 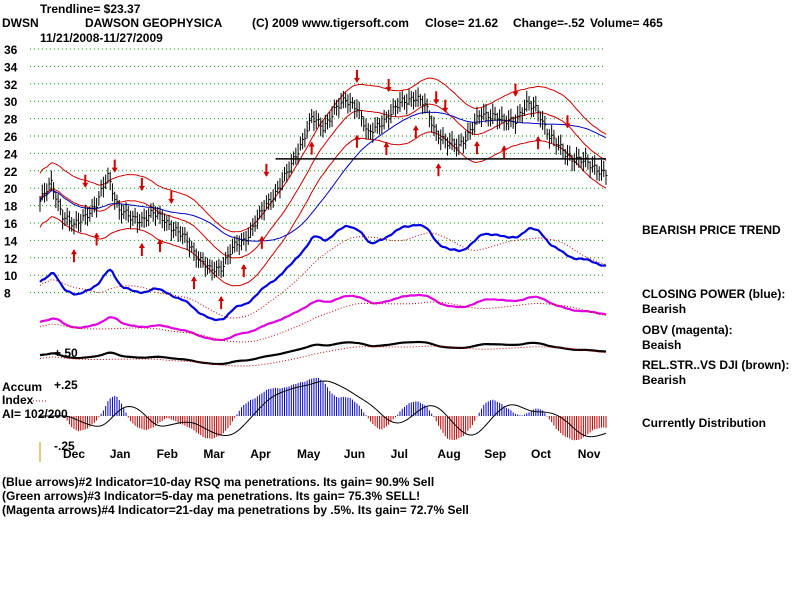 I want to click on y-axis-ticks: 36 34 32 30 28 26 24 22 20 18 16 14 12 10 8, so click(x=11, y=172).